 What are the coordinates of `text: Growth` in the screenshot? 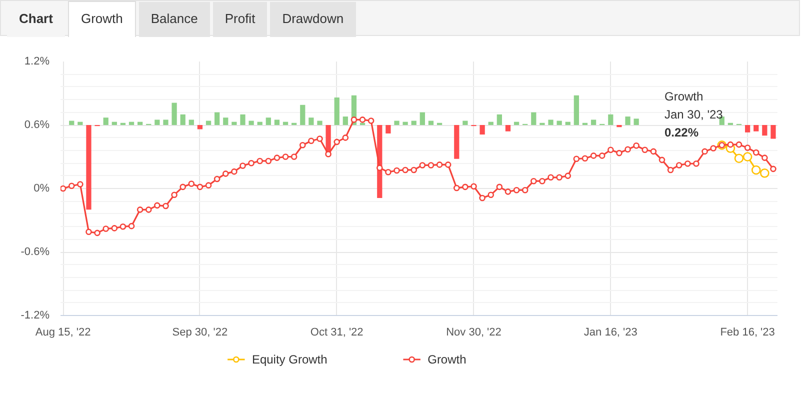 It's located at (102, 19).